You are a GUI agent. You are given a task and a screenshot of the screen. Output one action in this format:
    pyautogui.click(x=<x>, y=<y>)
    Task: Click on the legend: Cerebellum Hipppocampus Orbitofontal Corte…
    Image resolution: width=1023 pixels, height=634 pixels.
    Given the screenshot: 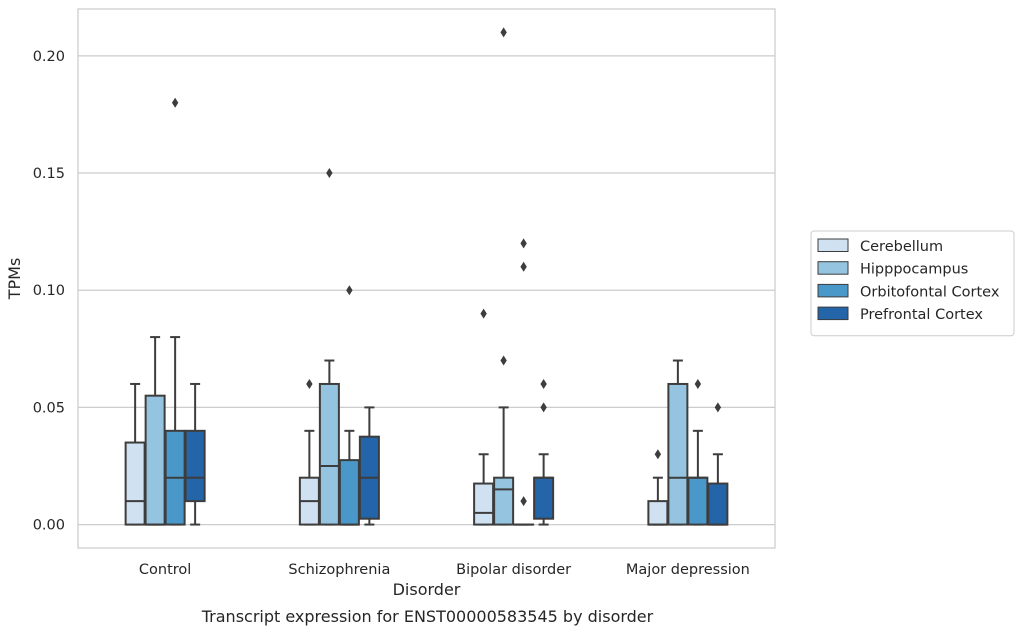 What is the action you would take?
    pyautogui.click(x=912, y=283)
    